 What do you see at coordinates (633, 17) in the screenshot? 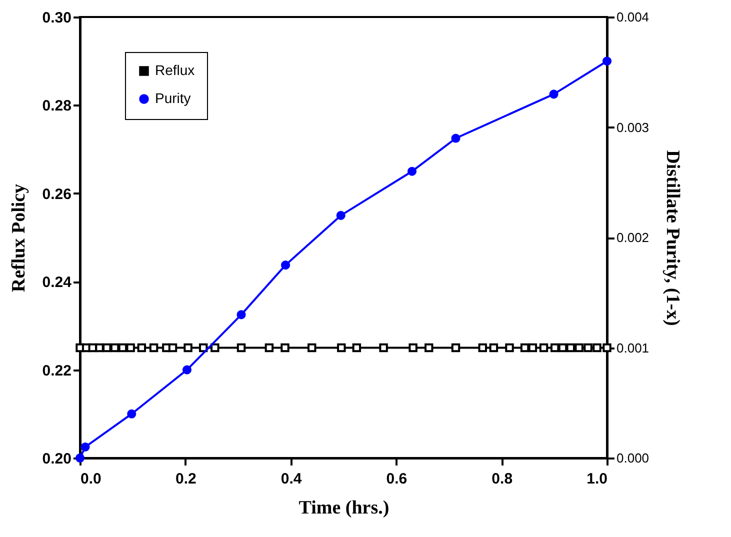
I see `y2-tick-label: 0.004` at bounding box center [633, 17].